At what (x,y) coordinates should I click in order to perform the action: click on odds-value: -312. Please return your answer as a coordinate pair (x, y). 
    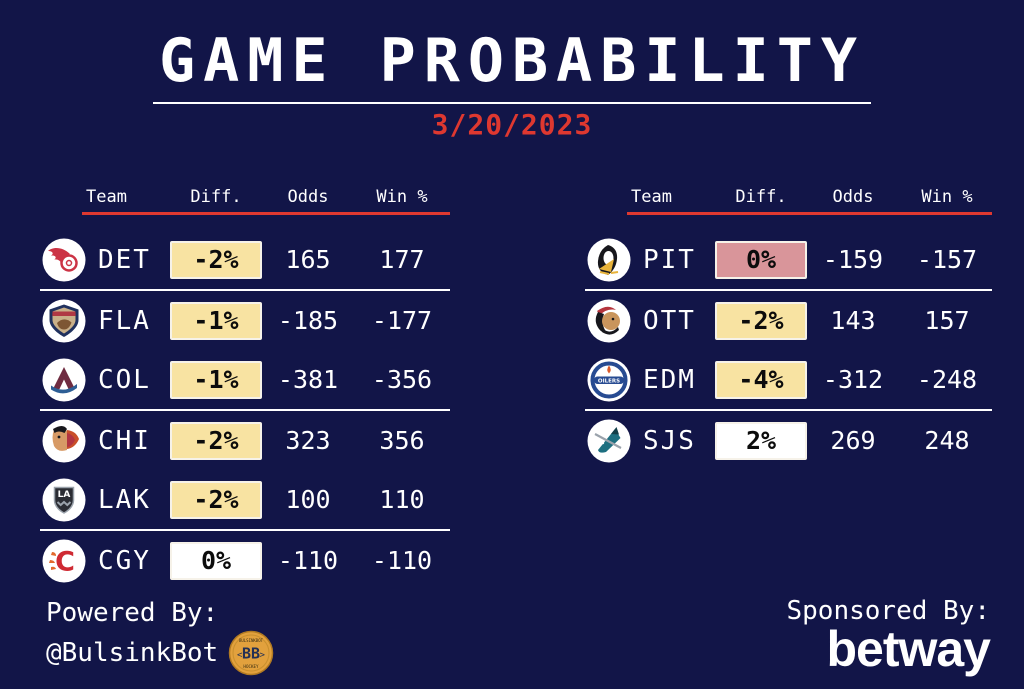
    Looking at the image, I should click on (853, 379).